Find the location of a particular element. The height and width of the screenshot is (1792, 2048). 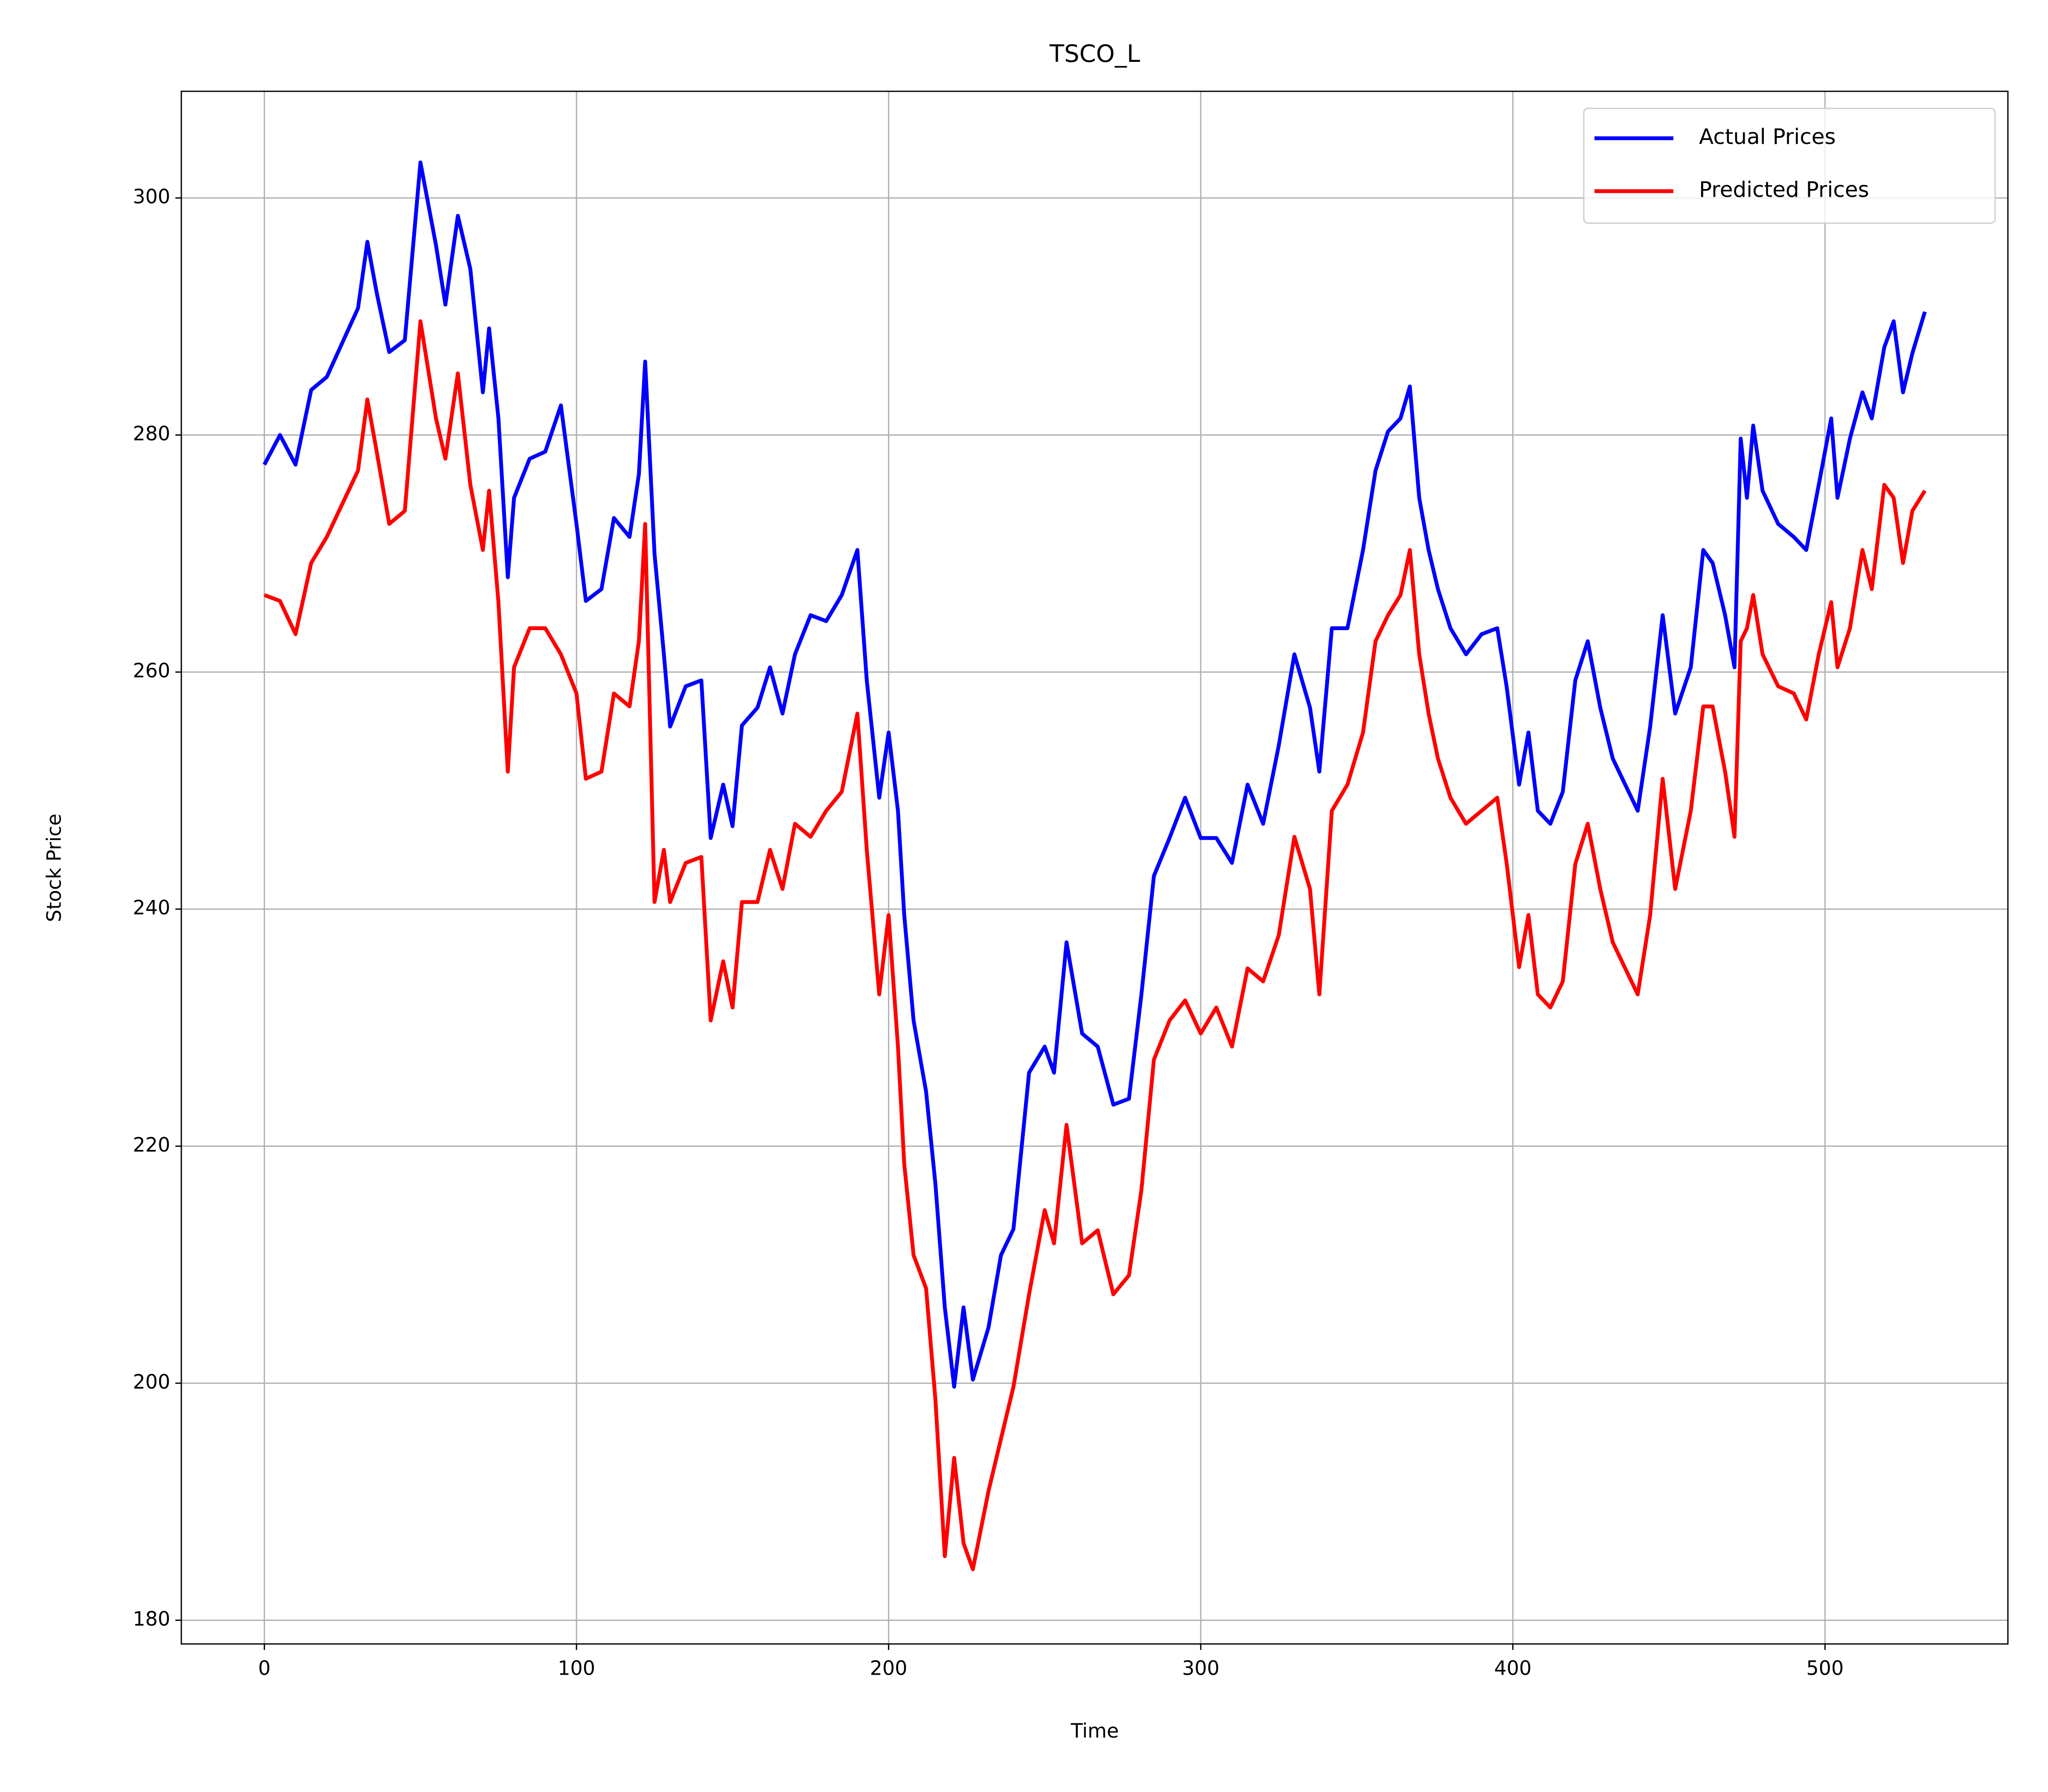

x-tick-label: 0 is located at coordinates (264, 1668).